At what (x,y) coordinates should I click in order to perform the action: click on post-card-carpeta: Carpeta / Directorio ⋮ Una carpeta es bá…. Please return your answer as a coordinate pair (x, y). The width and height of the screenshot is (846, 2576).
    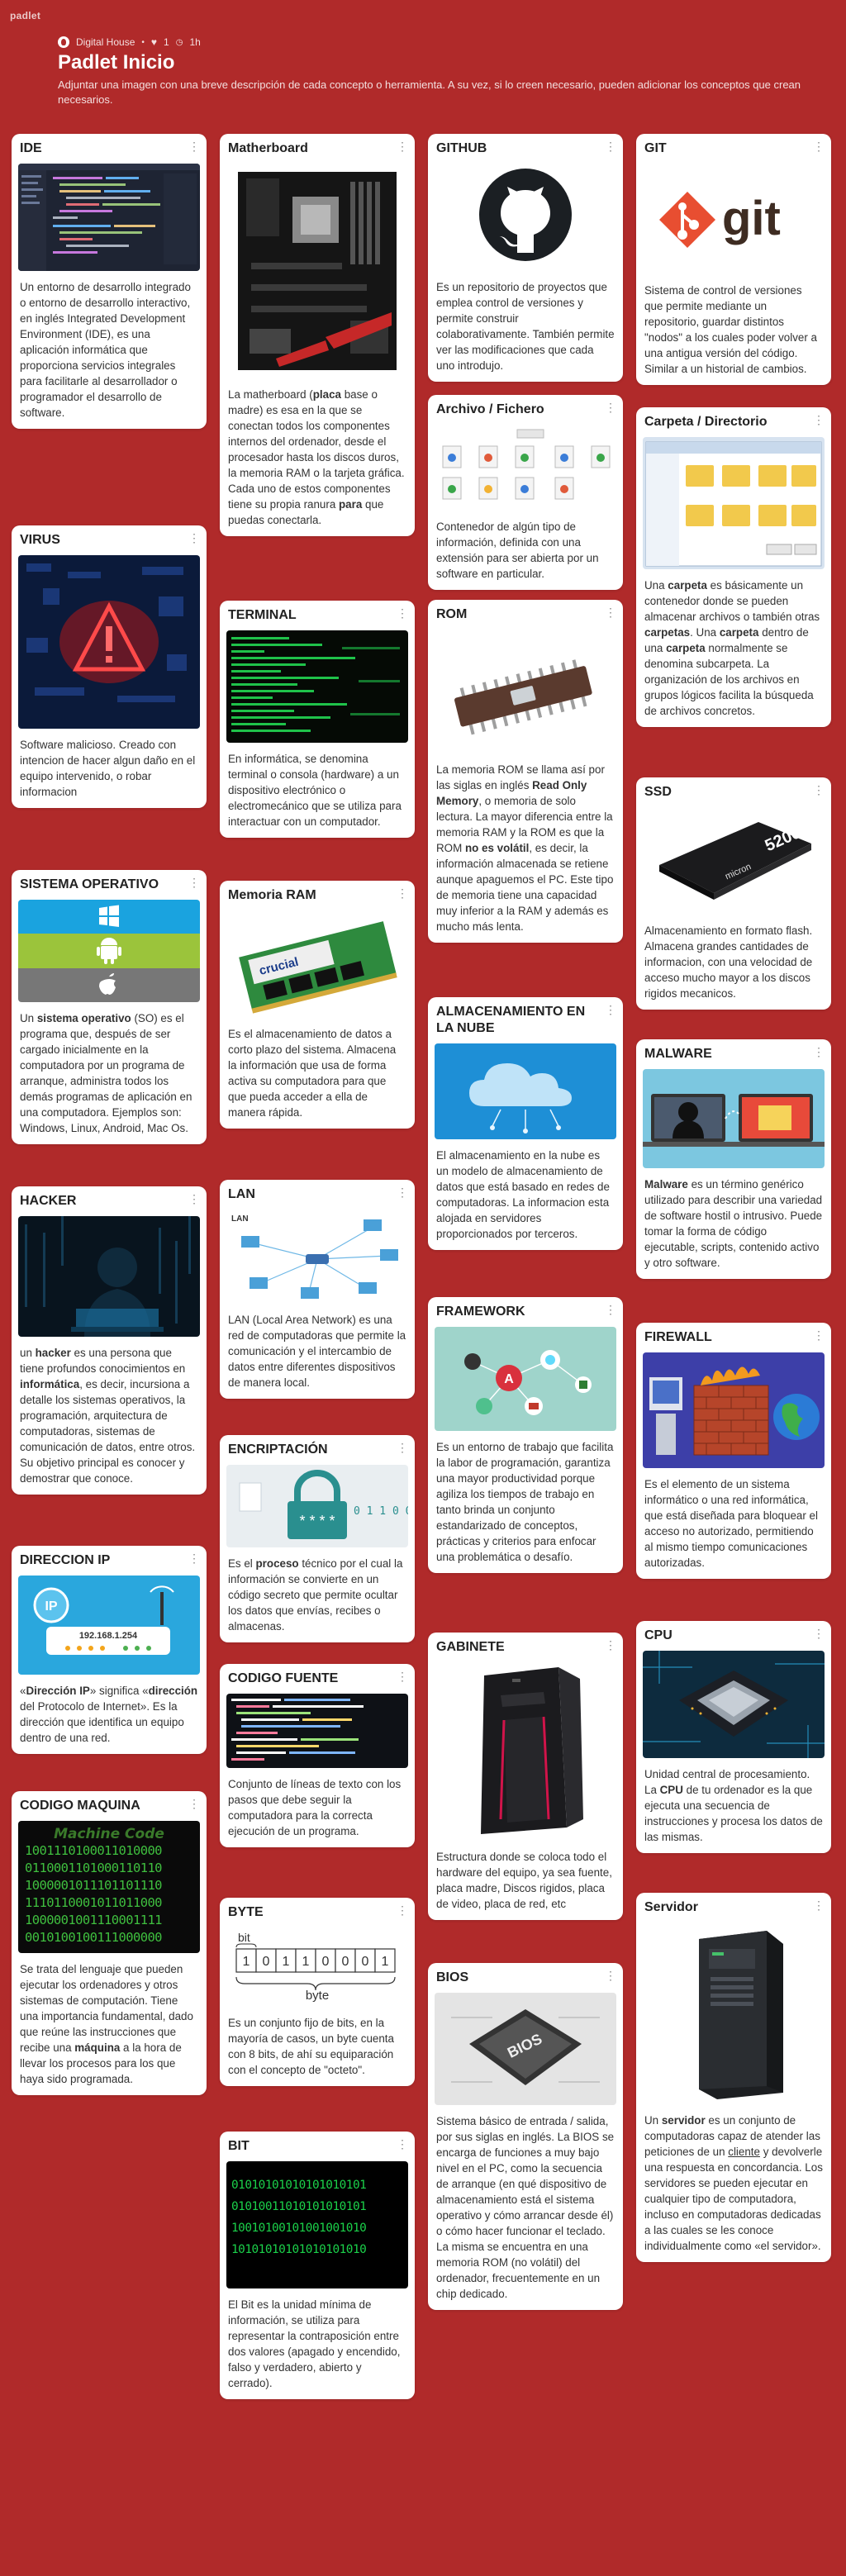
    Looking at the image, I should click on (733, 567).